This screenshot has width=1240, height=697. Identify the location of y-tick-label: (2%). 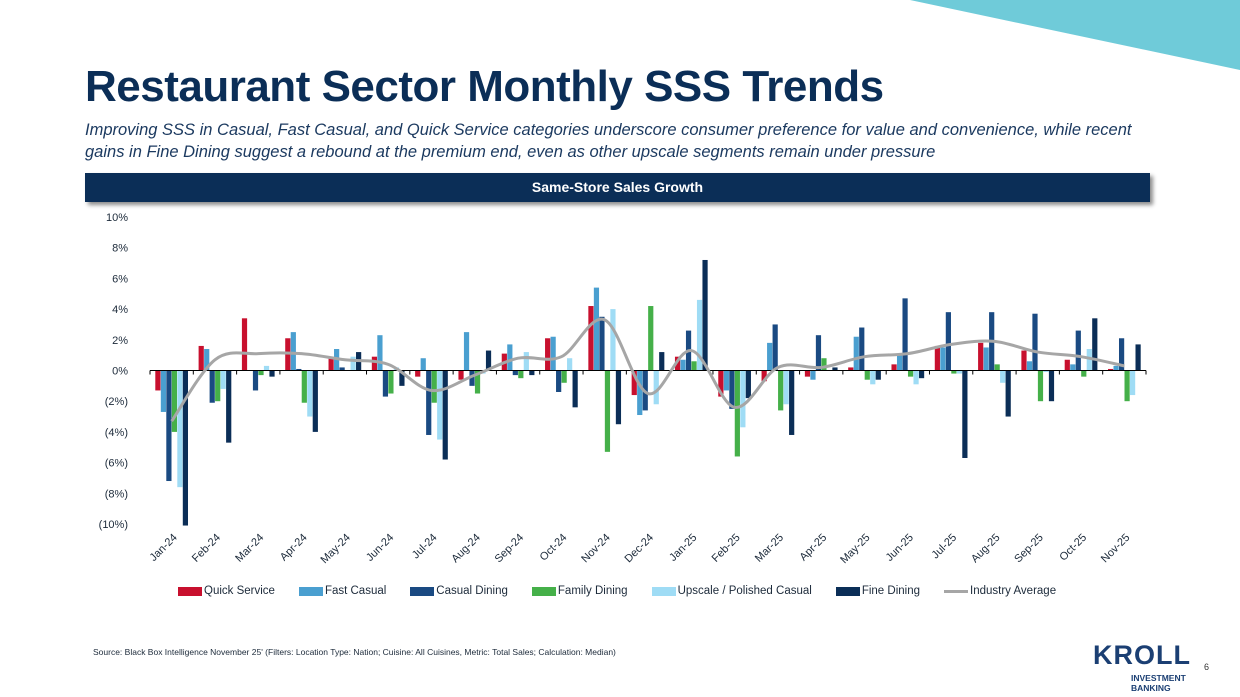
(116, 402).